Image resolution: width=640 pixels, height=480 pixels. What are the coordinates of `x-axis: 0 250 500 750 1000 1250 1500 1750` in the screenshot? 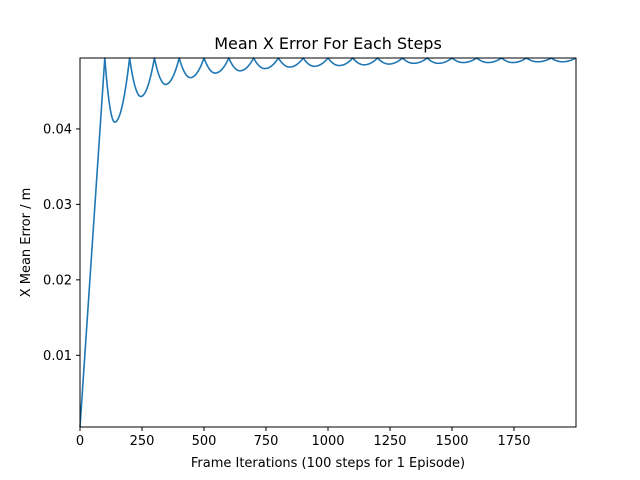 It's located at (303, 438).